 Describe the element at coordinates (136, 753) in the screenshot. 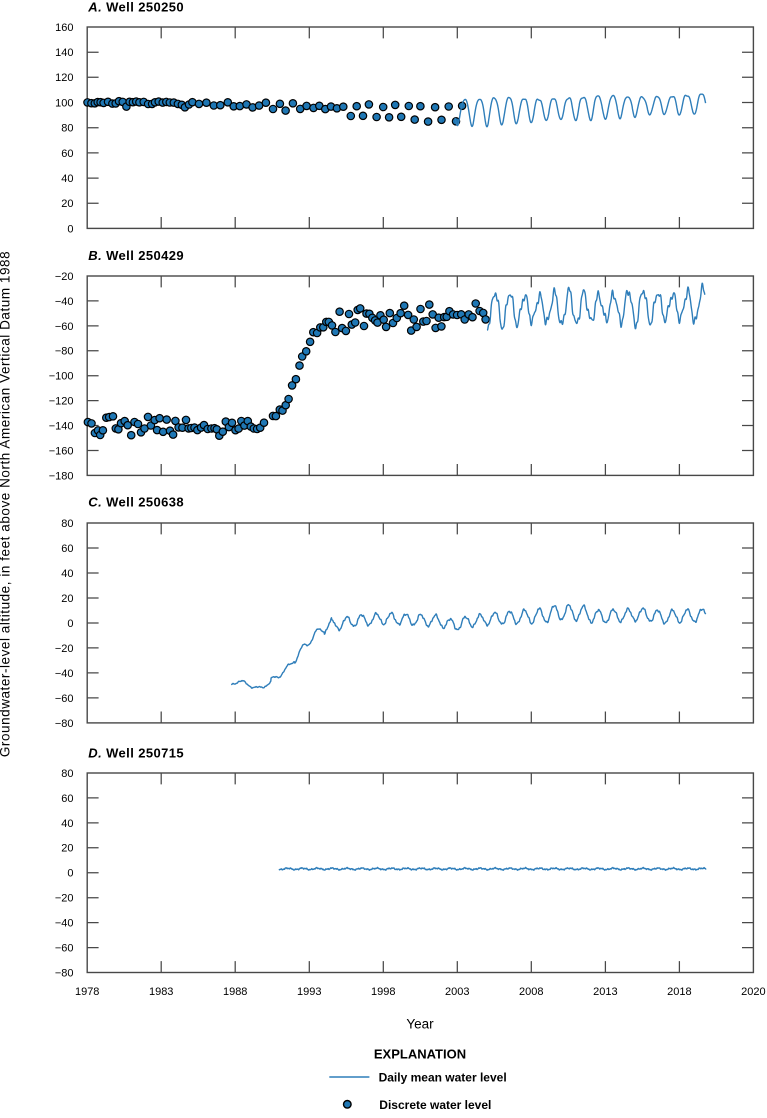

I see `svg-text: D. Well 250715` at that location.